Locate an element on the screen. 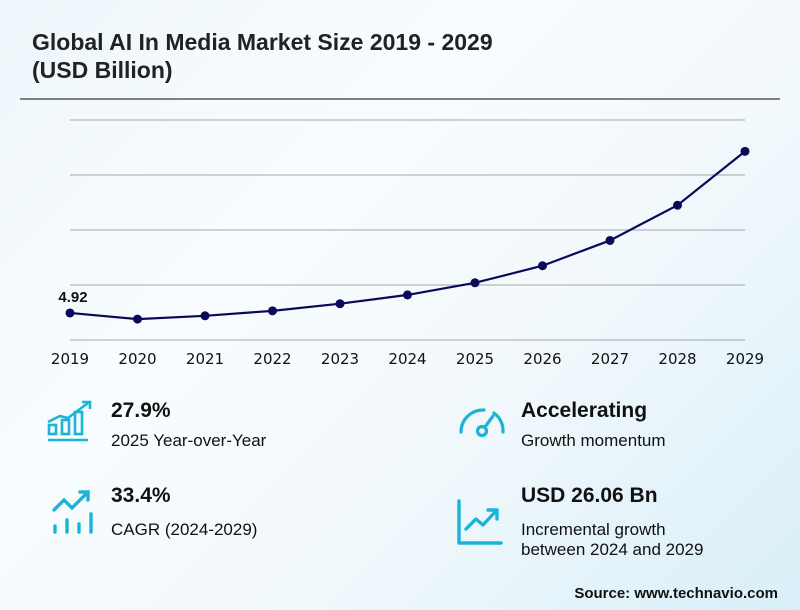  x-tick-label: 2028 is located at coordinates (677, 359).